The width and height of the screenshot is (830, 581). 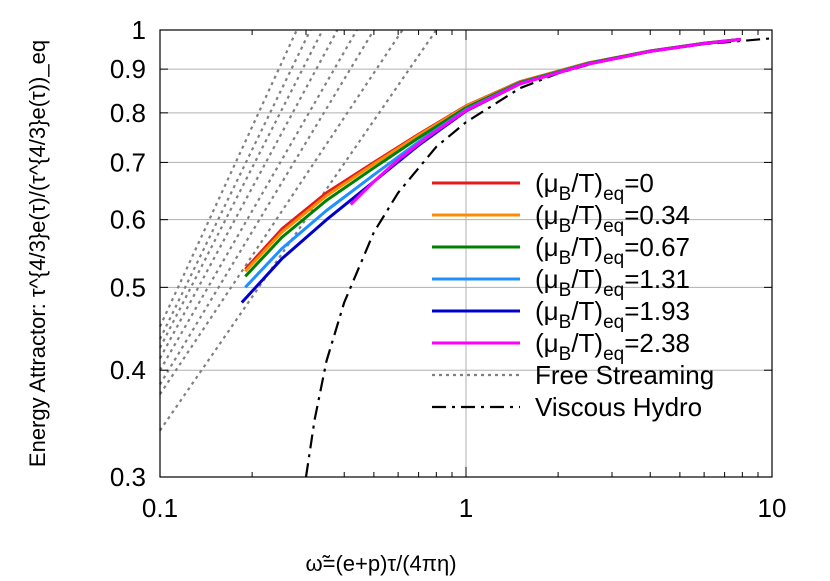 What do you see at coordinates (128, 220) in the screenshot?
I see `y-tick-label: 0.6` at bounding box center [128, 220].